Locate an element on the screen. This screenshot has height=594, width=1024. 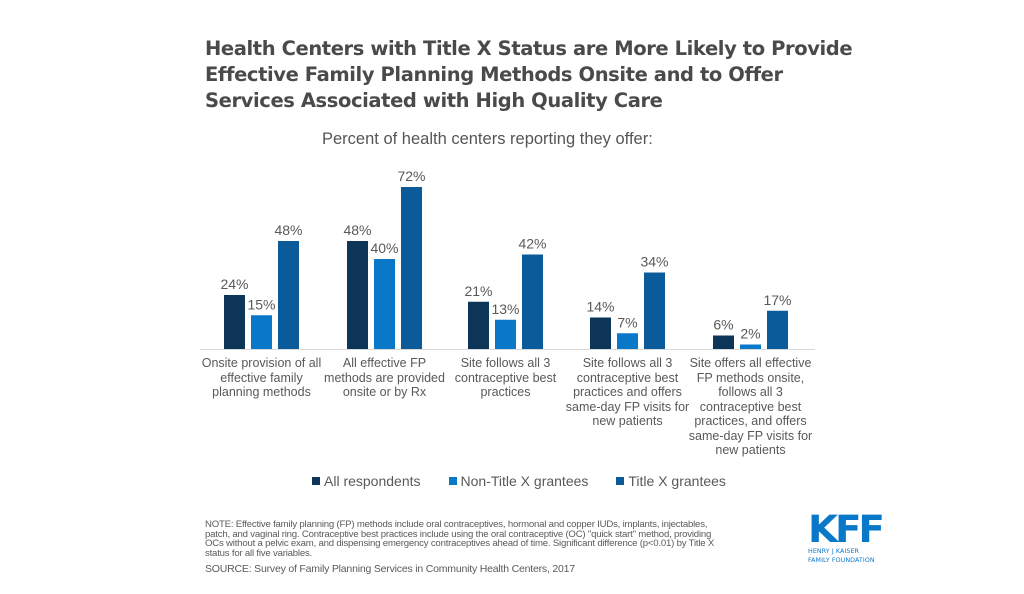
category-label-line: practices is located at coordinates (505, 392).